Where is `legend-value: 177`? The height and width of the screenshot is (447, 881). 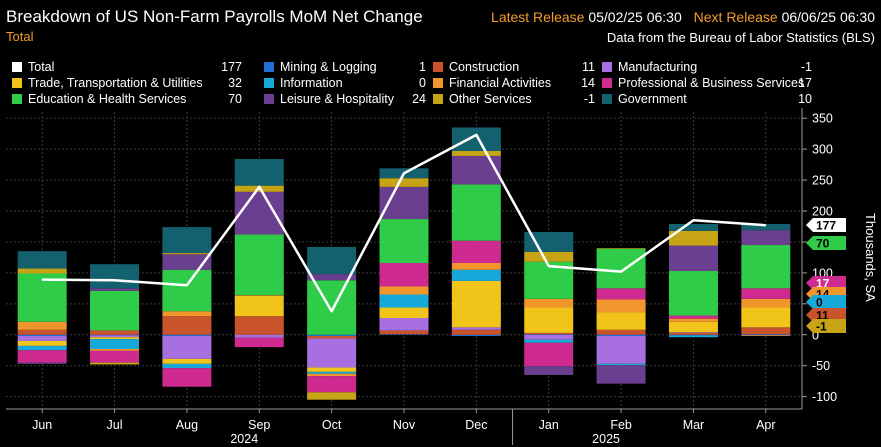 legend-value: 177 is located at coordinates (231, 67).